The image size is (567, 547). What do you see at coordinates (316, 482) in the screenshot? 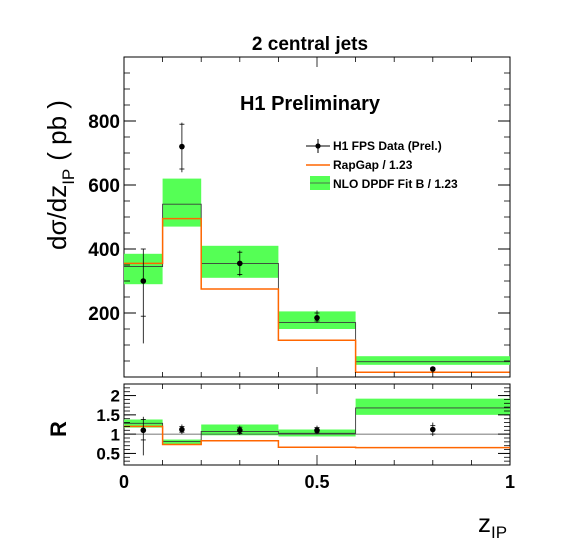
I see `xtick-label-1: 0.5` at bounding box center [316, 482].